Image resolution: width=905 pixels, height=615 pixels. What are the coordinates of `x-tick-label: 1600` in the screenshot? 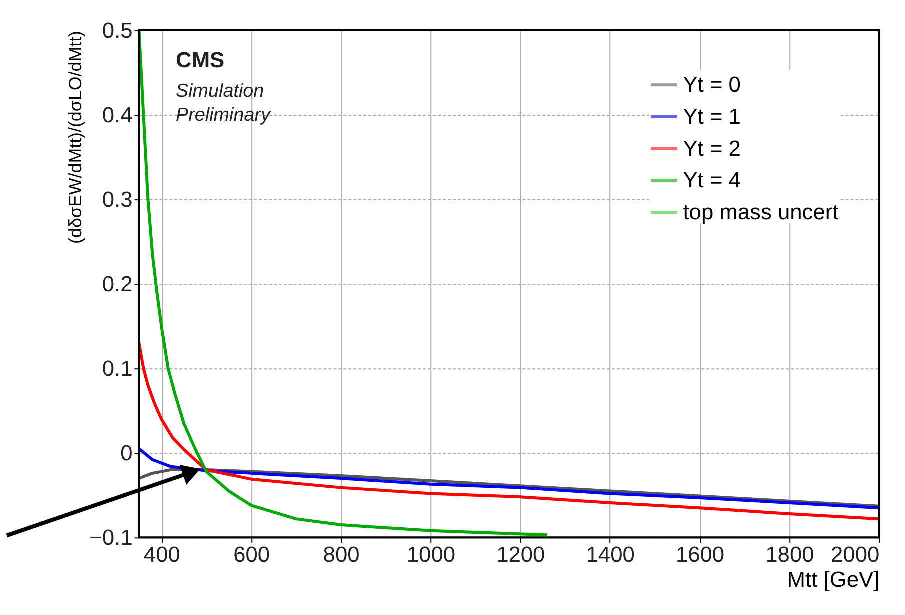 It's located at (700, 555).